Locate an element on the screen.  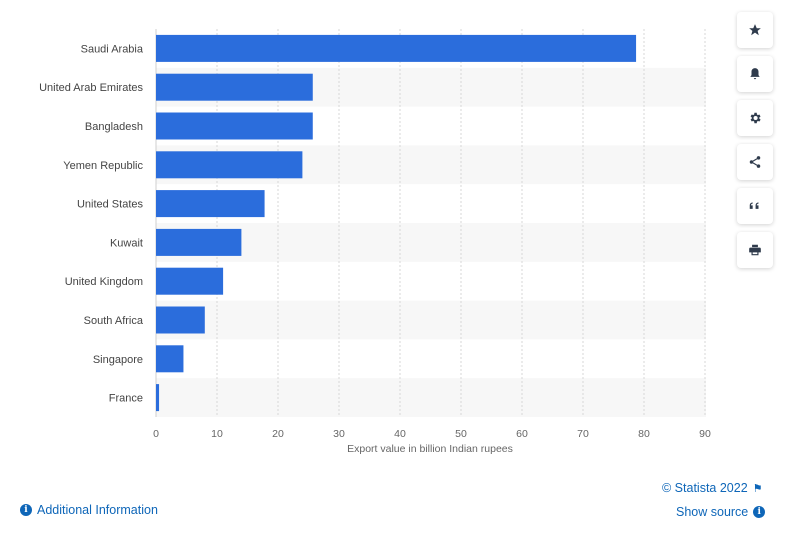
quote-icon is located at coordinates (754, 205).